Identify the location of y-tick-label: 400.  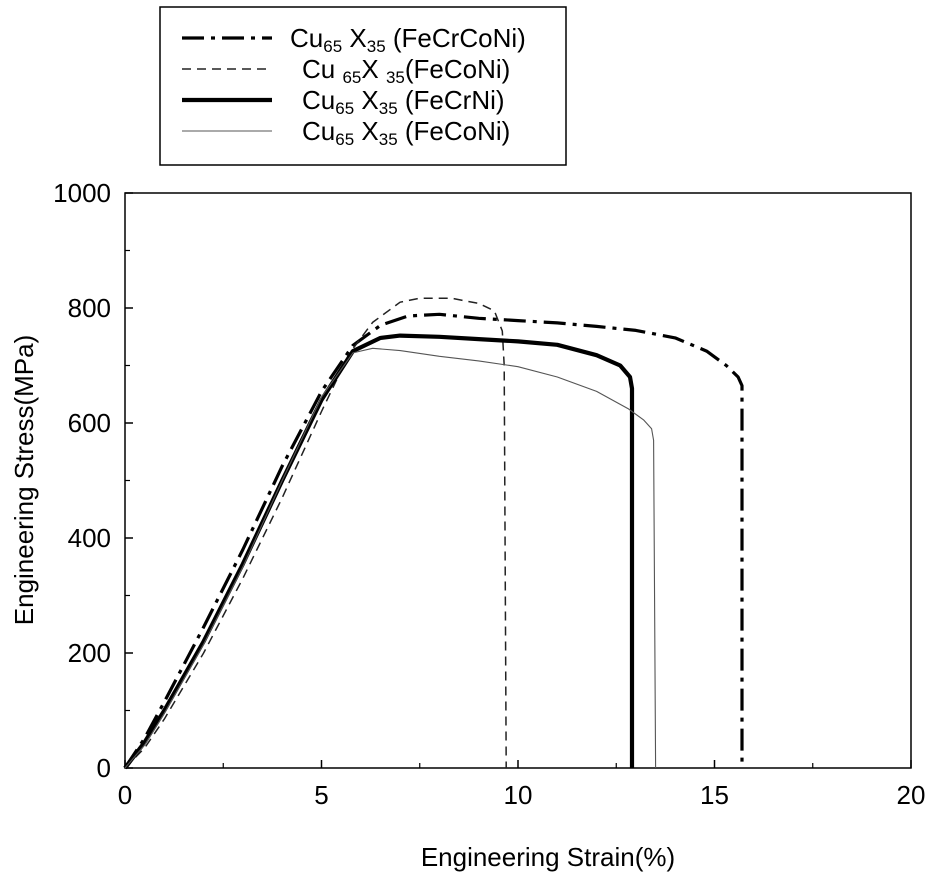
(89, 538).